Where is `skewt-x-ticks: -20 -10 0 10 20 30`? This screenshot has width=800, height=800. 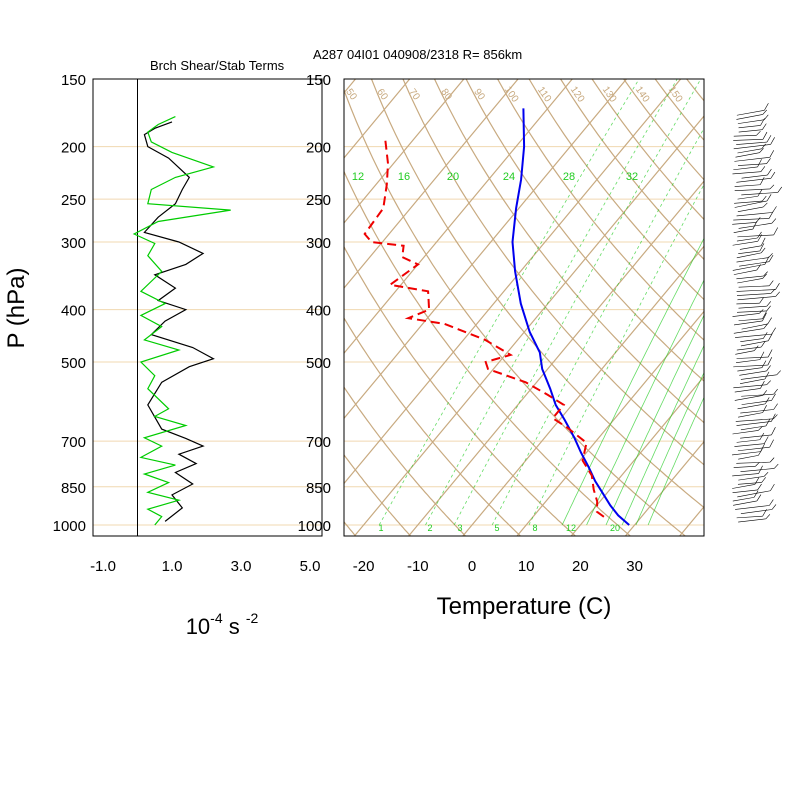 skewt-x-ticks: -20 -10 0 10 20 30 is located at coordinates (498, 566).